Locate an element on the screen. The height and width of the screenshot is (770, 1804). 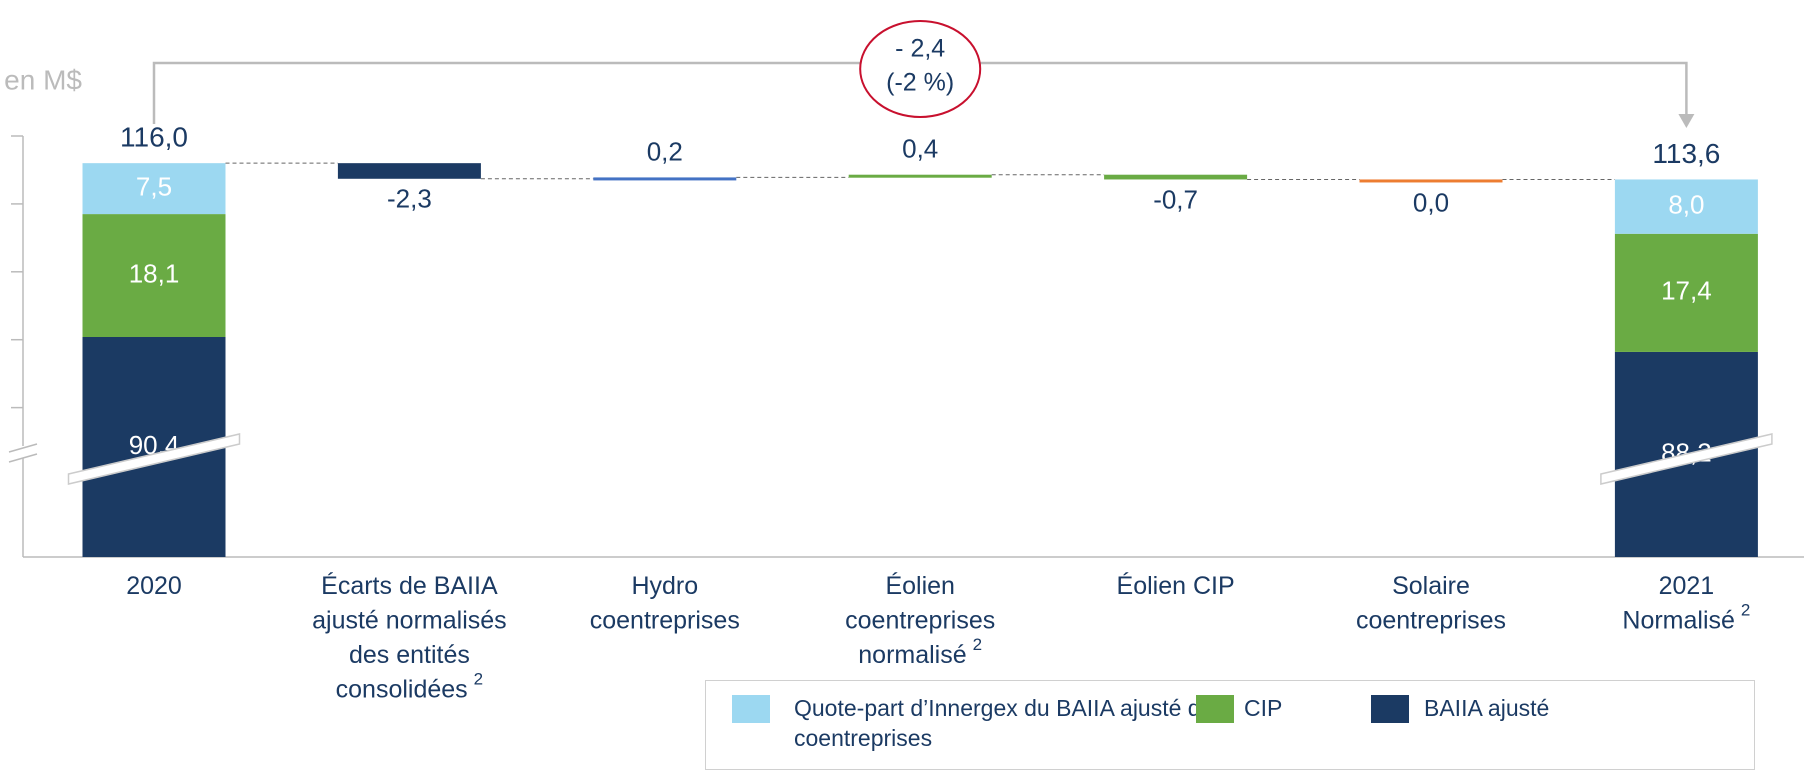
unit-label: en M$ is located at coordinates (43, 79).